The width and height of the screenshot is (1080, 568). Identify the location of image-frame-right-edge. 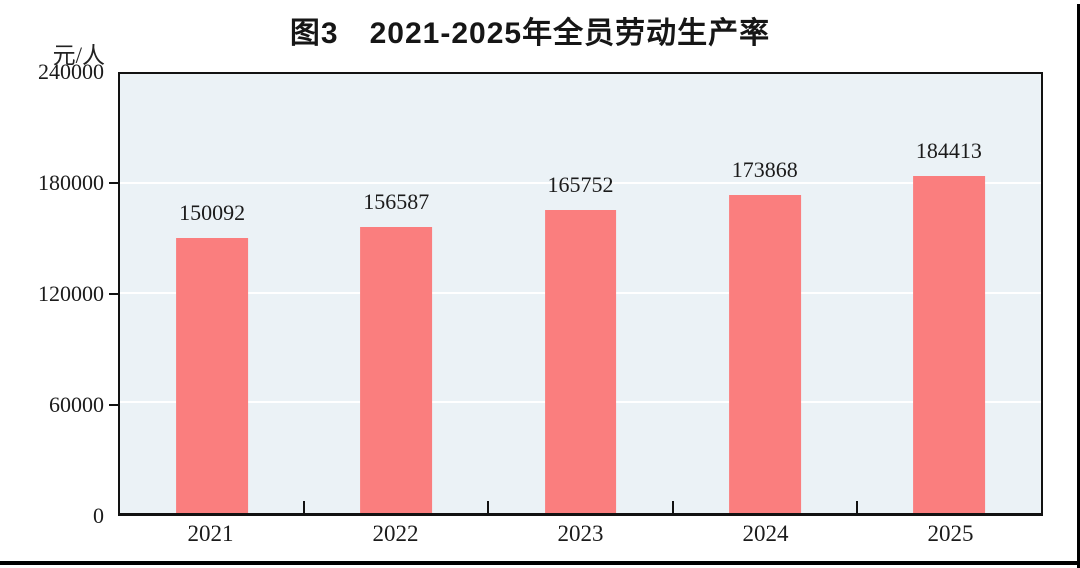
(1078, 286).